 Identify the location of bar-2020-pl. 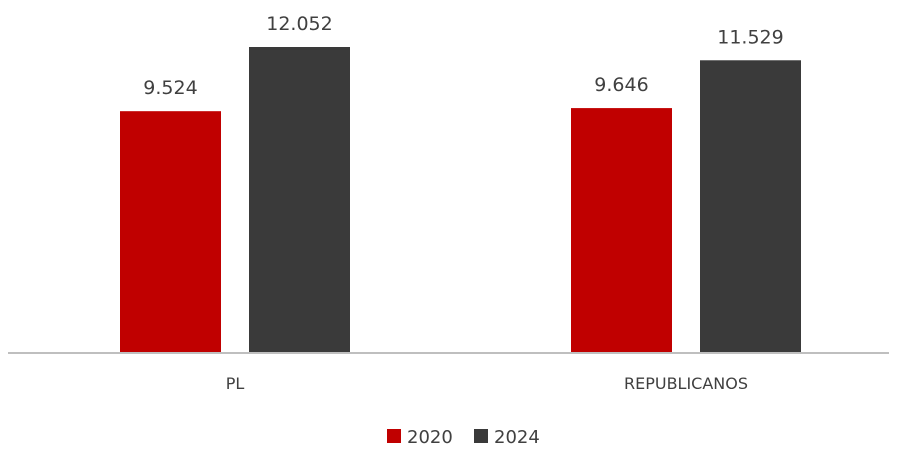
(170, 232).